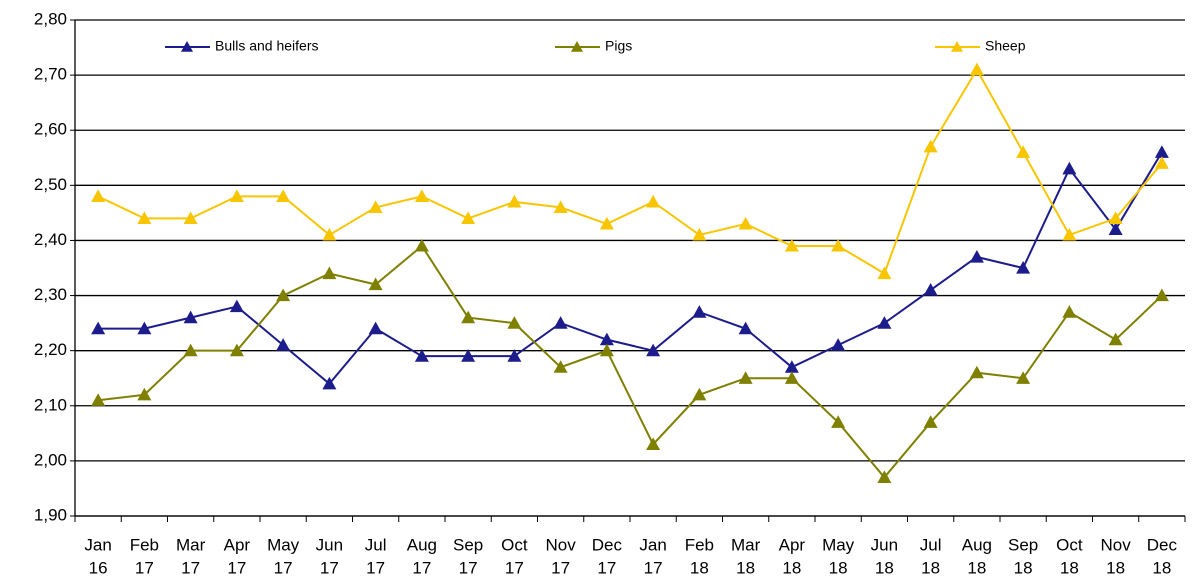 This screenshot has height=587, width=1201. I want to click on x-tick-label: Aug, so click(977, 544).